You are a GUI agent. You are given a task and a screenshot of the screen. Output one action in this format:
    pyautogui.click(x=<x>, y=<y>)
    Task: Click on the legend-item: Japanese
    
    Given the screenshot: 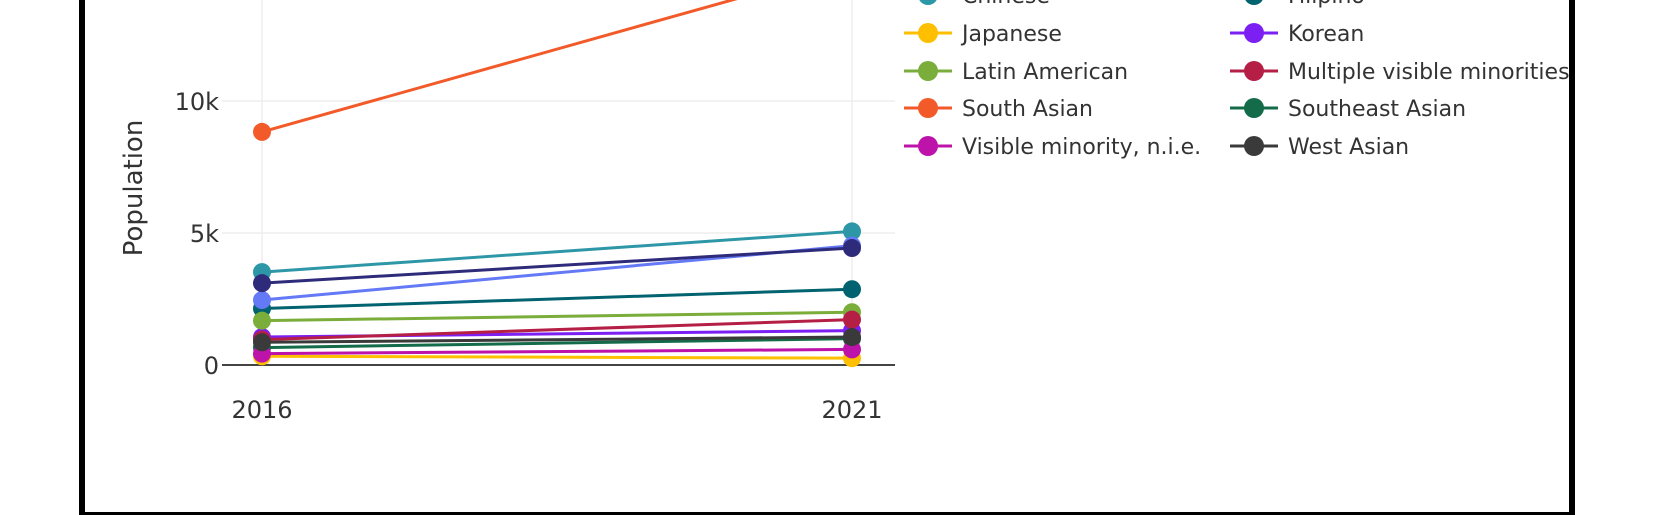 What is the action you would take?
    pyautogui.click(x=983, y=34)
    